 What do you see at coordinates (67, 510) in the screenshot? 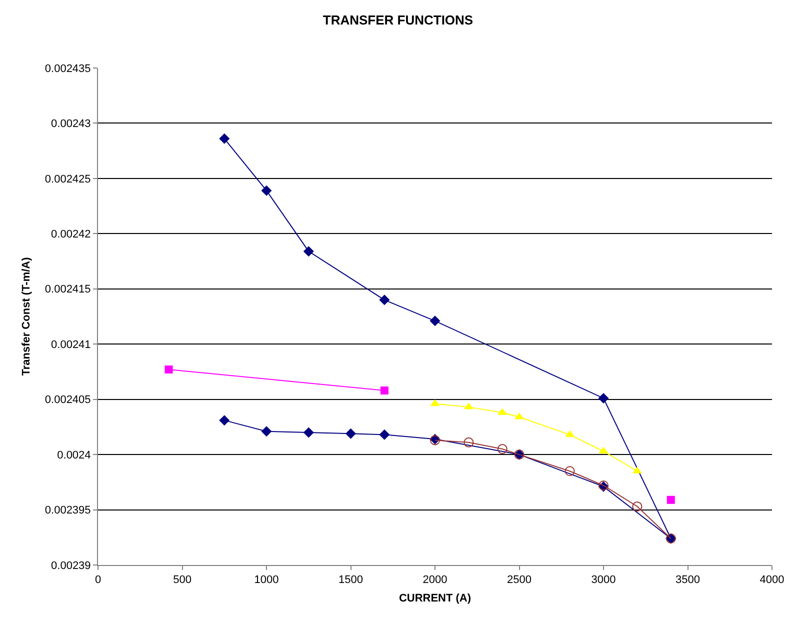
I see `y-tick-label: 0.002395` at bounding box center [67, 510].